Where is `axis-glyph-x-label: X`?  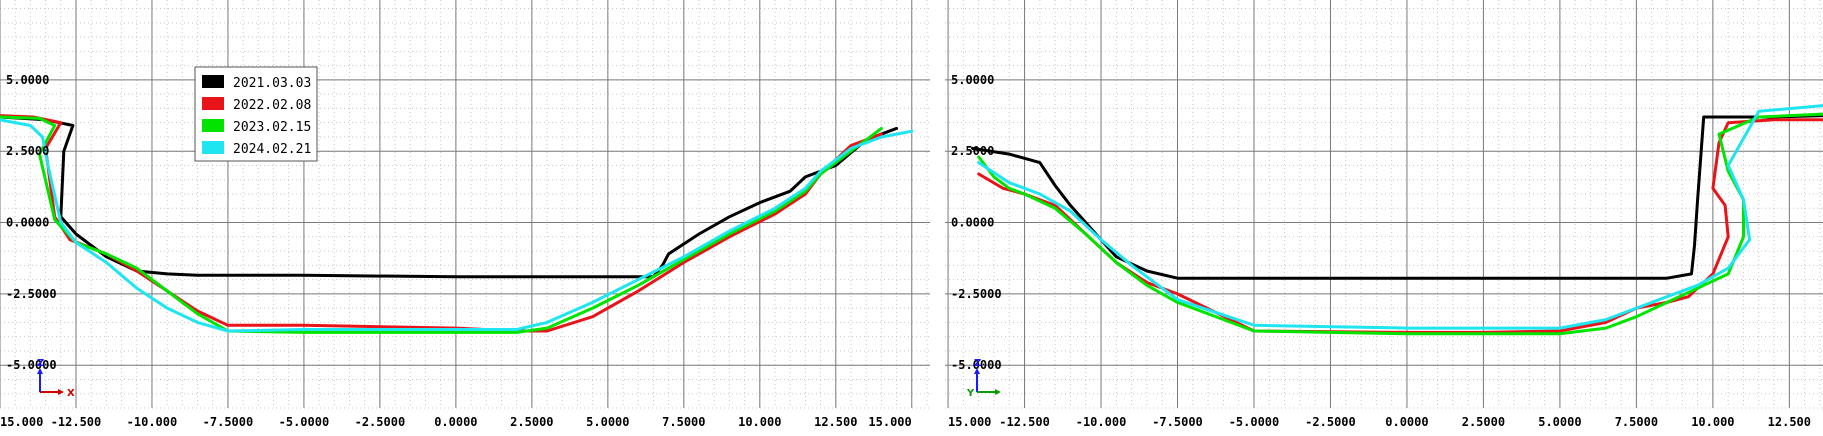
axis-glyph-x-label: X is located at coordinates (71, 393).